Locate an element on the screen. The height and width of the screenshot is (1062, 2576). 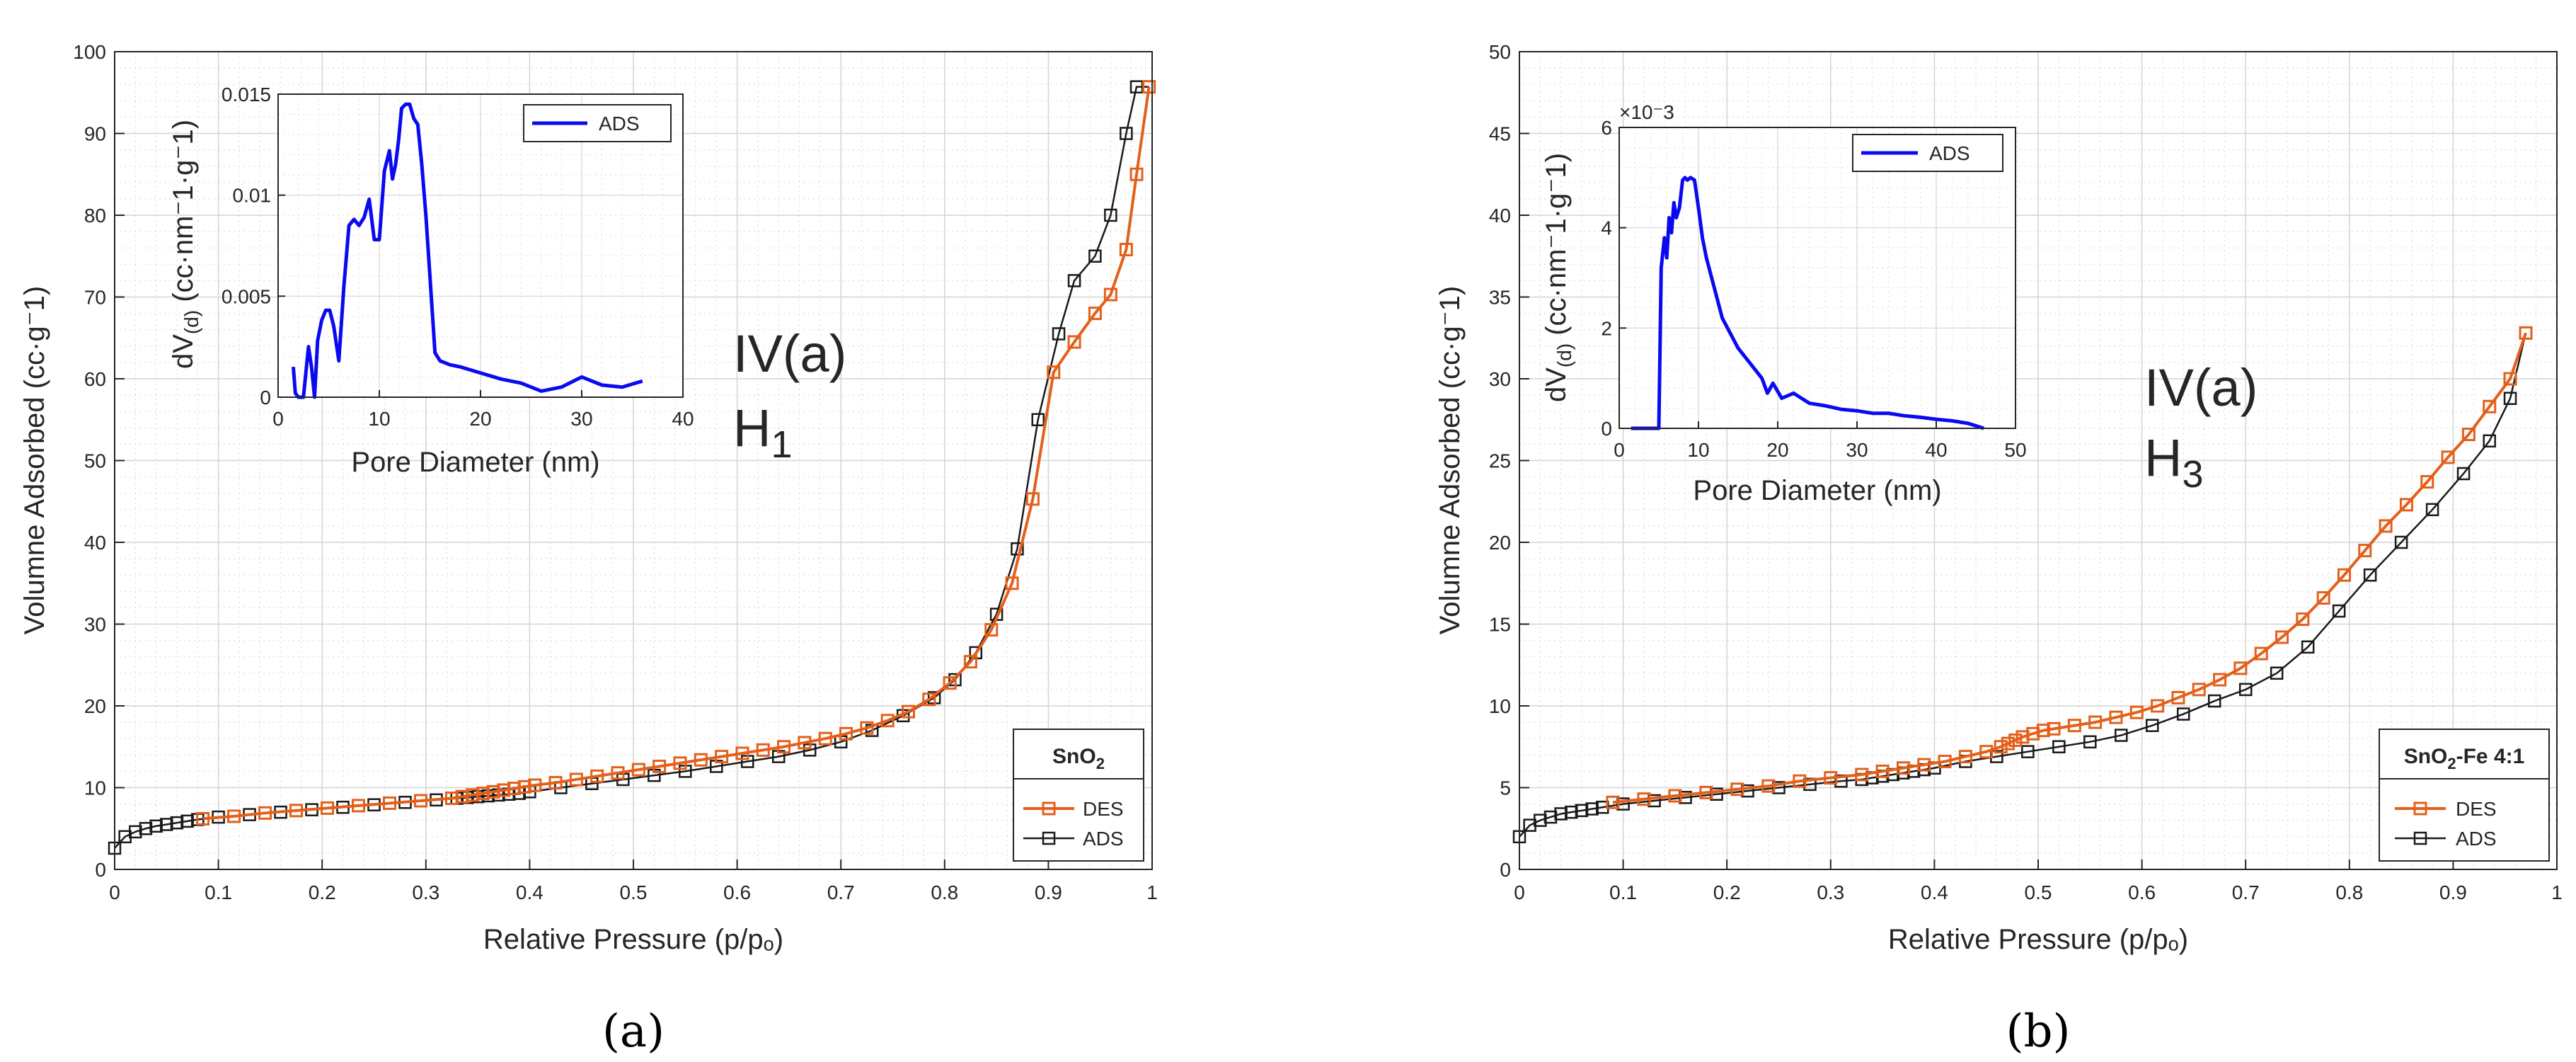
panel-b-caption: (b) is located at coordinates (2038, 1031).